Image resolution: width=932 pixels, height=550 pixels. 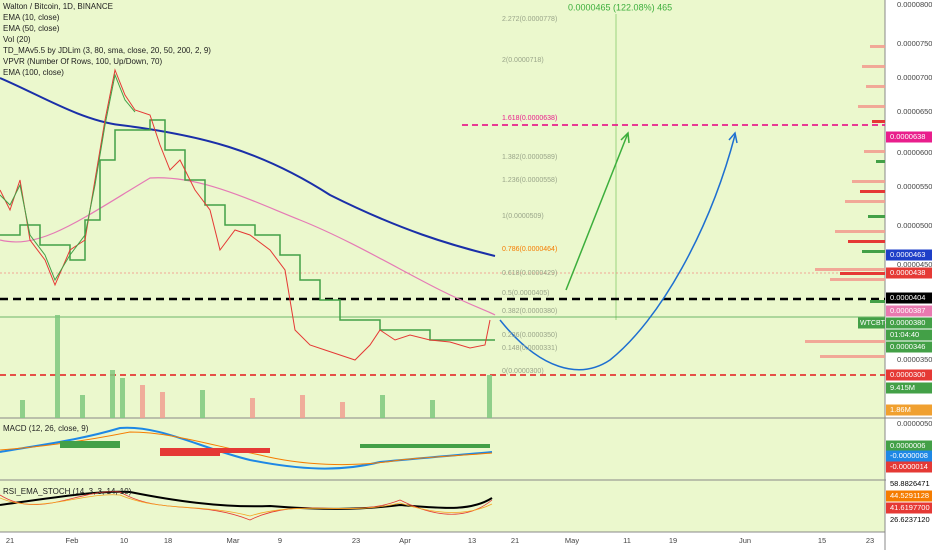 What do you see at coordinates (529, 273) in the screenshot?
I see `fib-label: 0.618(0.0000429)` at bounding box center [529, 273].